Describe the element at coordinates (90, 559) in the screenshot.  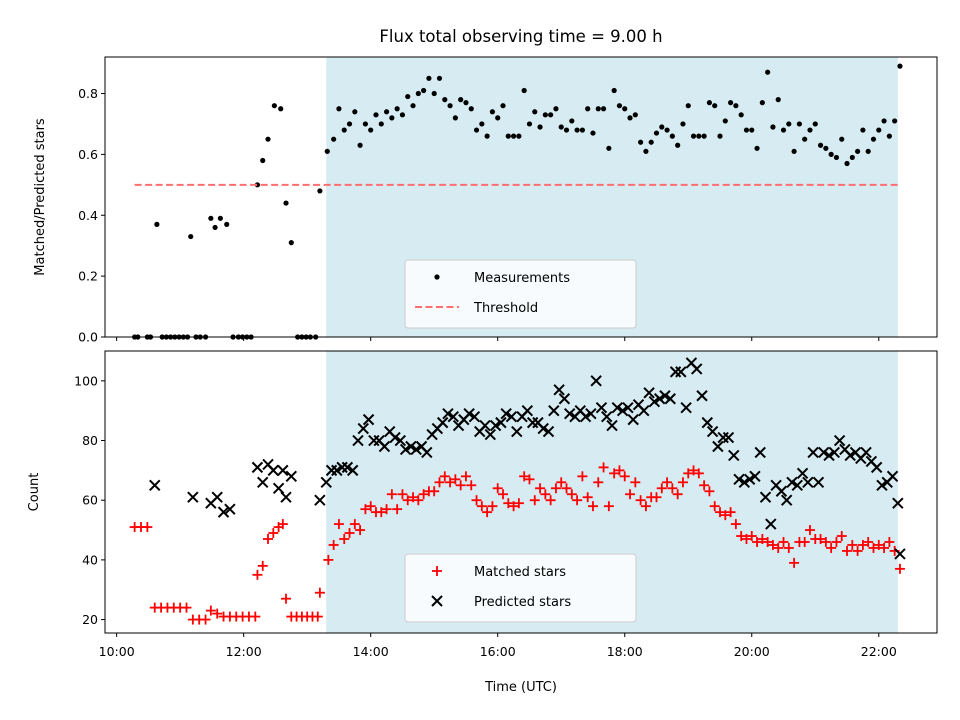
I see `ytick-label: 40` at that location.